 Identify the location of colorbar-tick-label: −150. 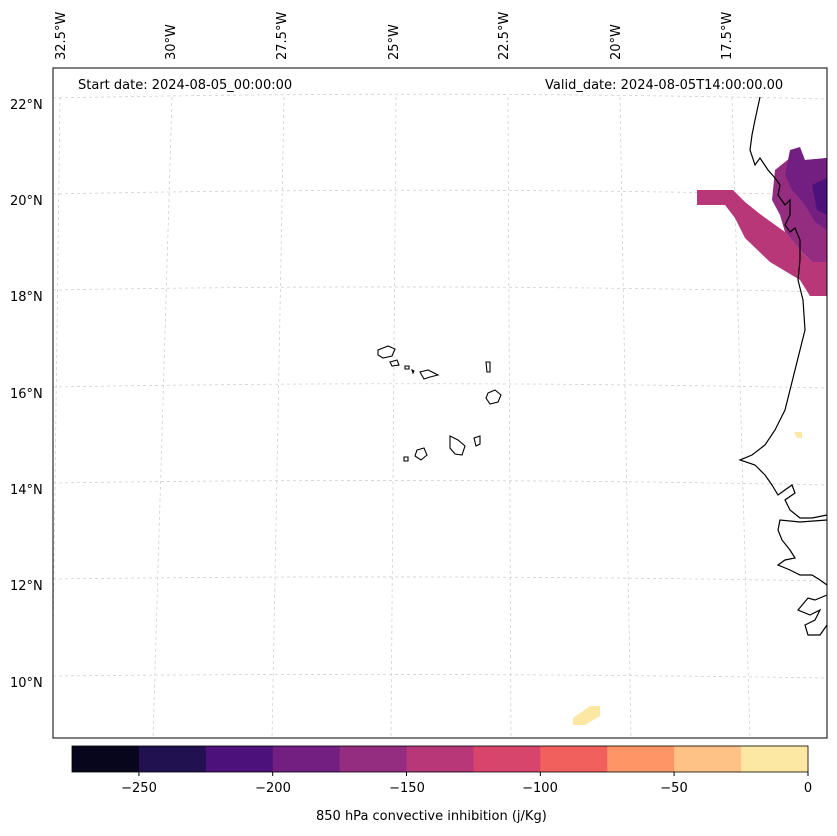
(407, 788).